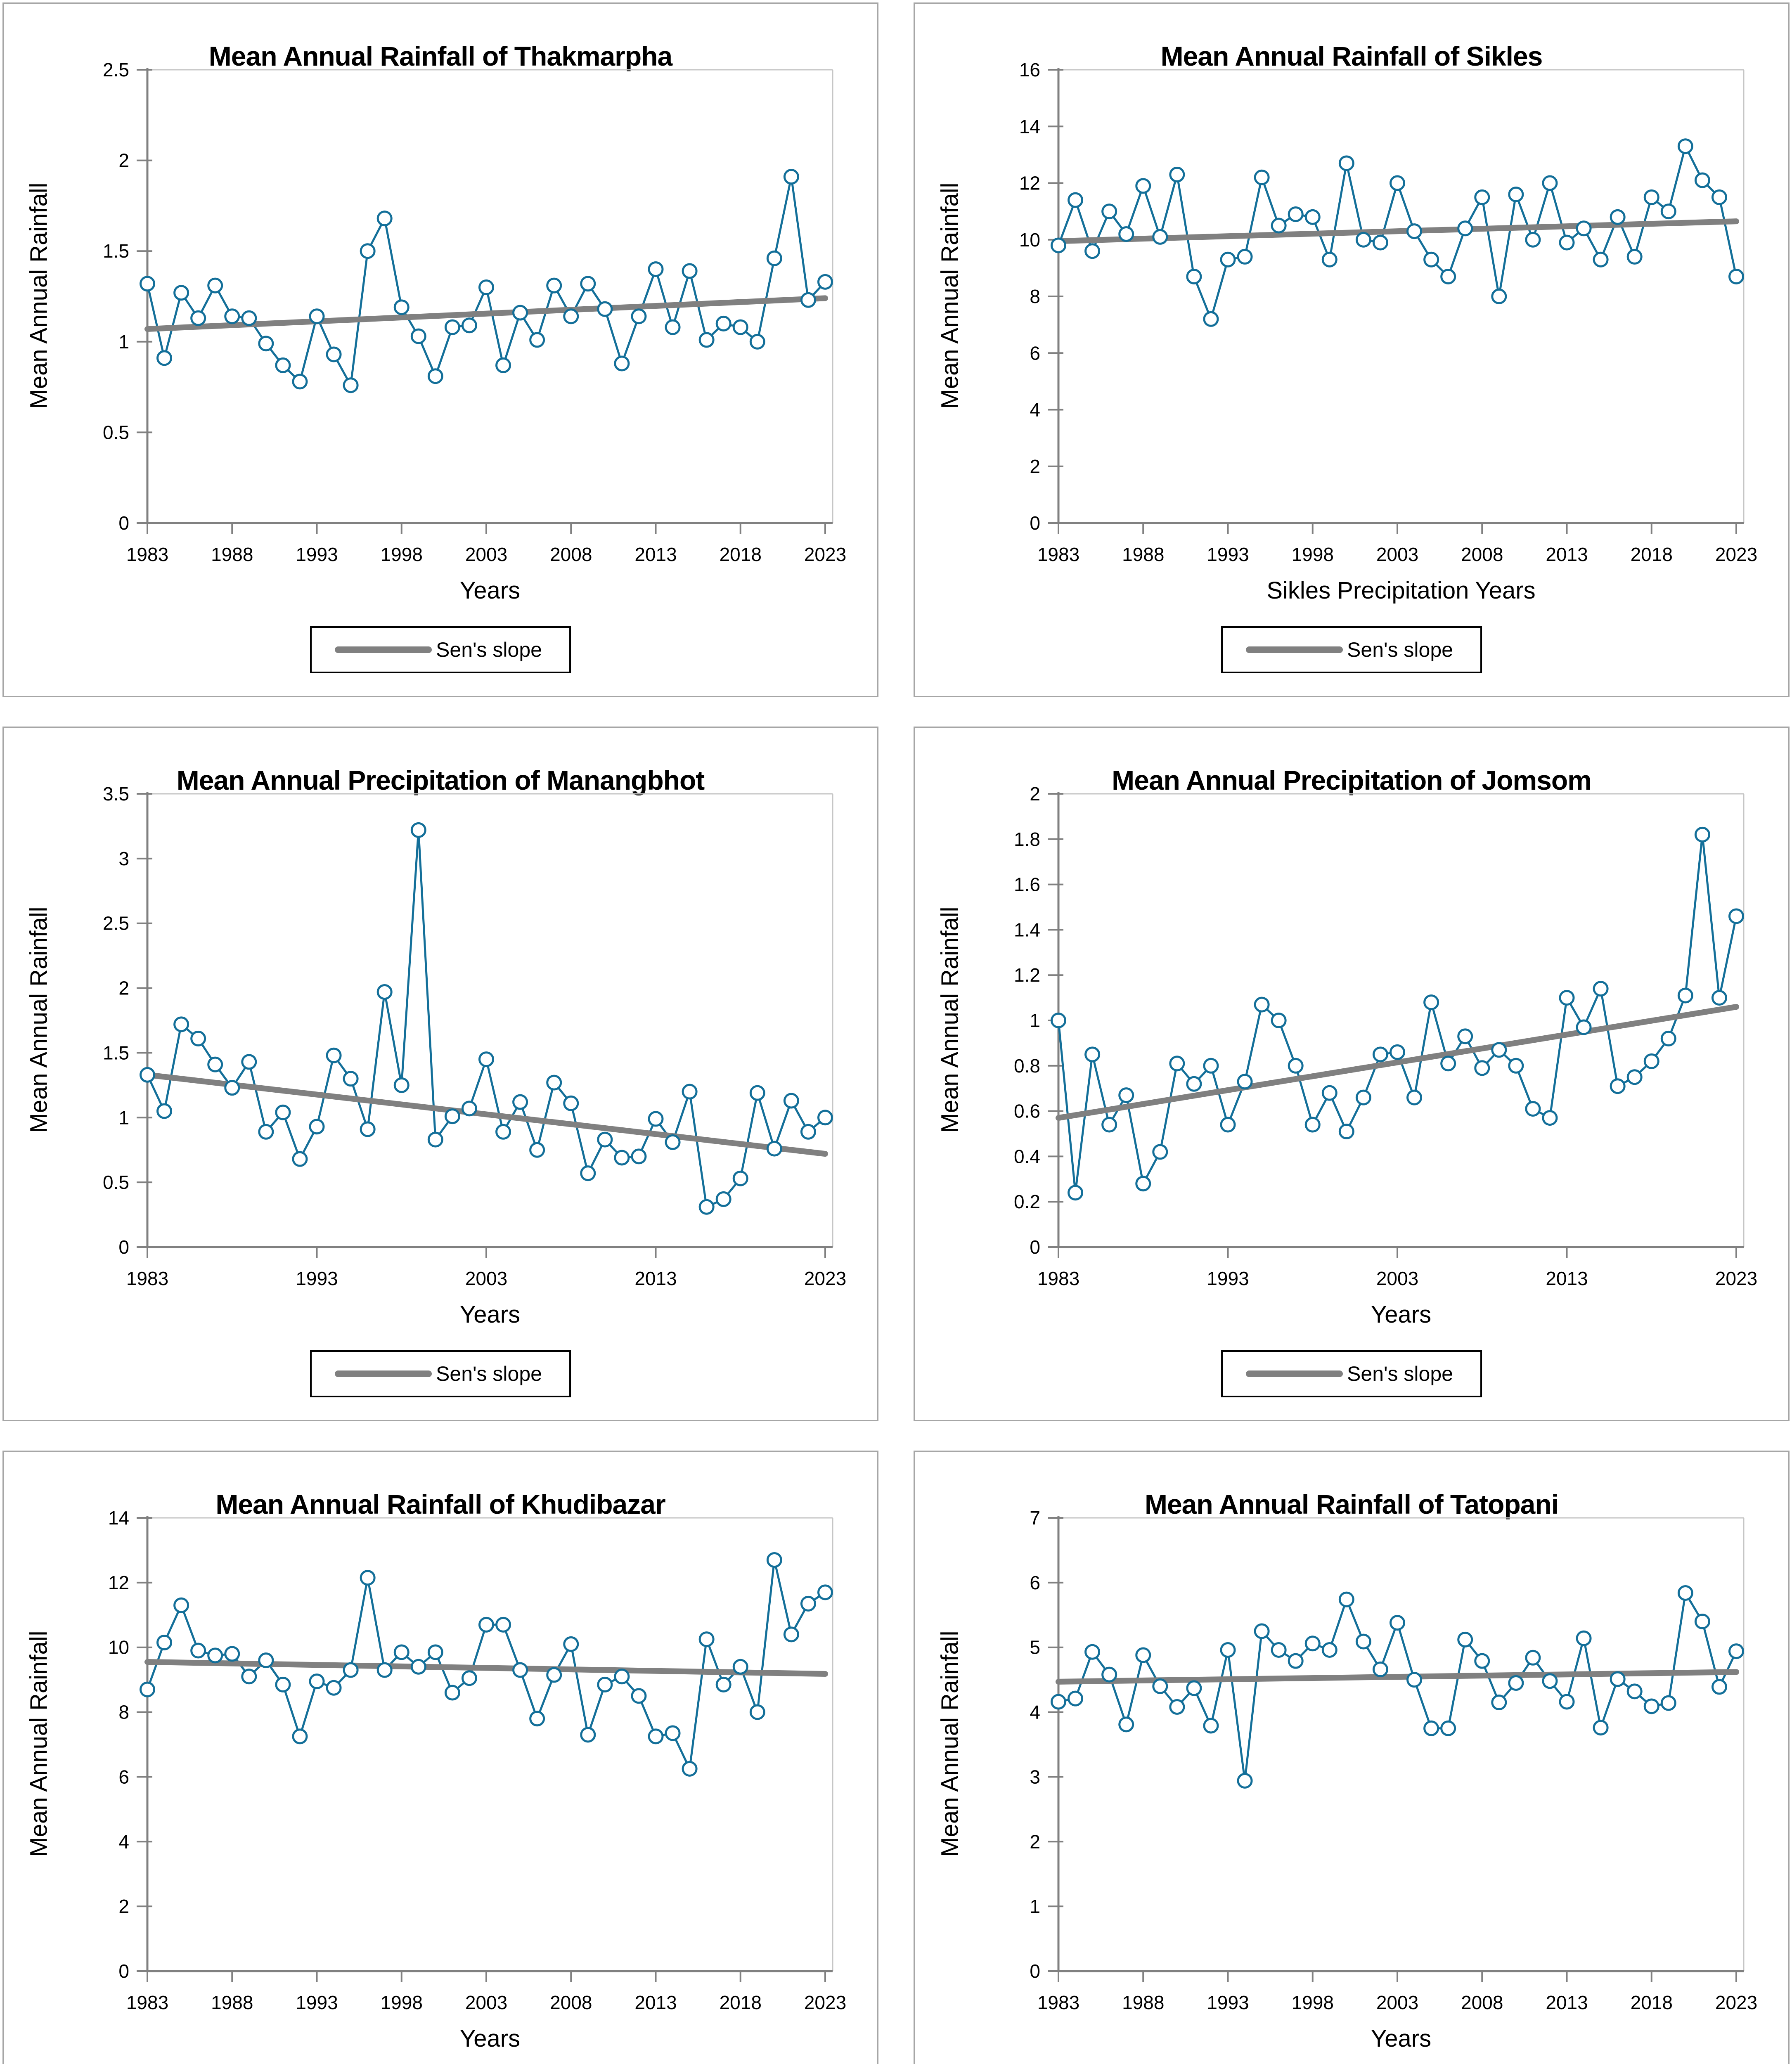 Image resolution: width=1792 pixels, height=2064 pixels. Describe the element at coordinates (1029, 69) in the screenshot. I see `y-tick-label: 16` at that location.